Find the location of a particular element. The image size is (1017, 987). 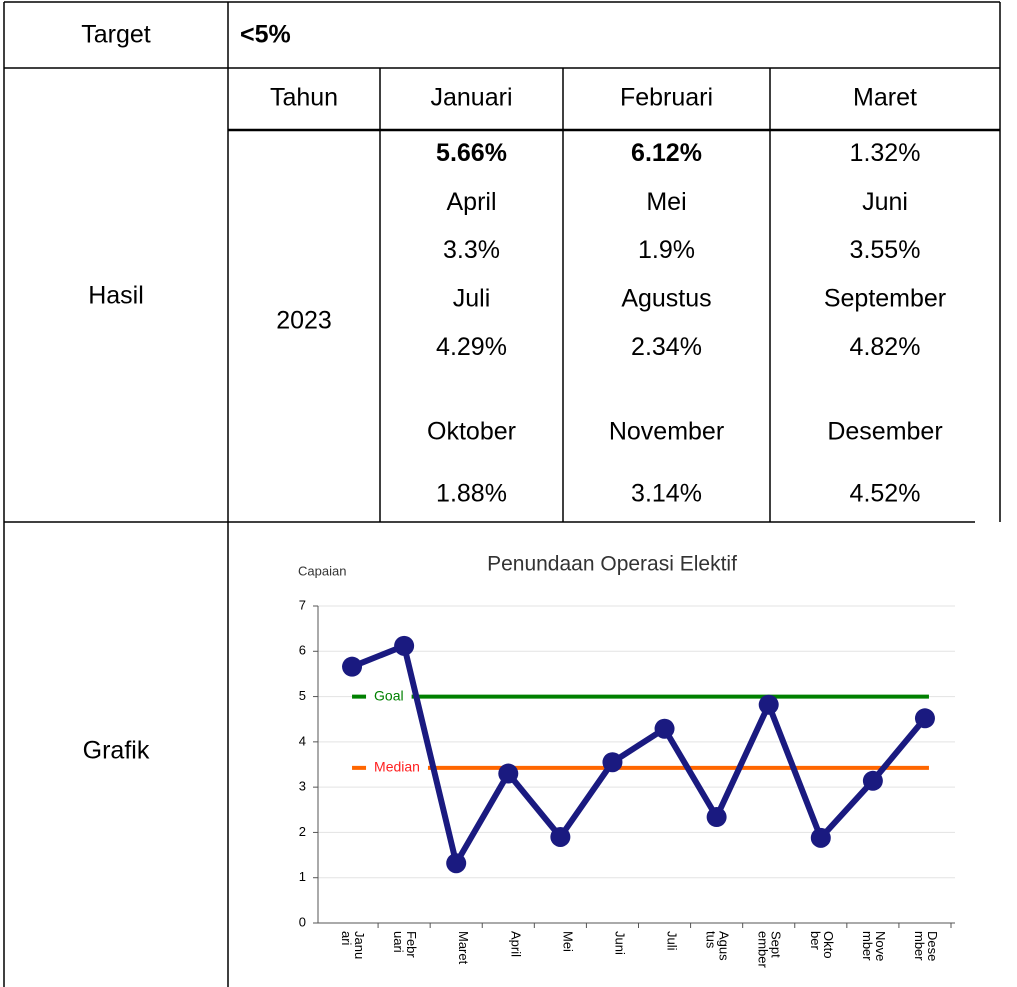

month-value: 1.88% is located at coordinates (471, 494).